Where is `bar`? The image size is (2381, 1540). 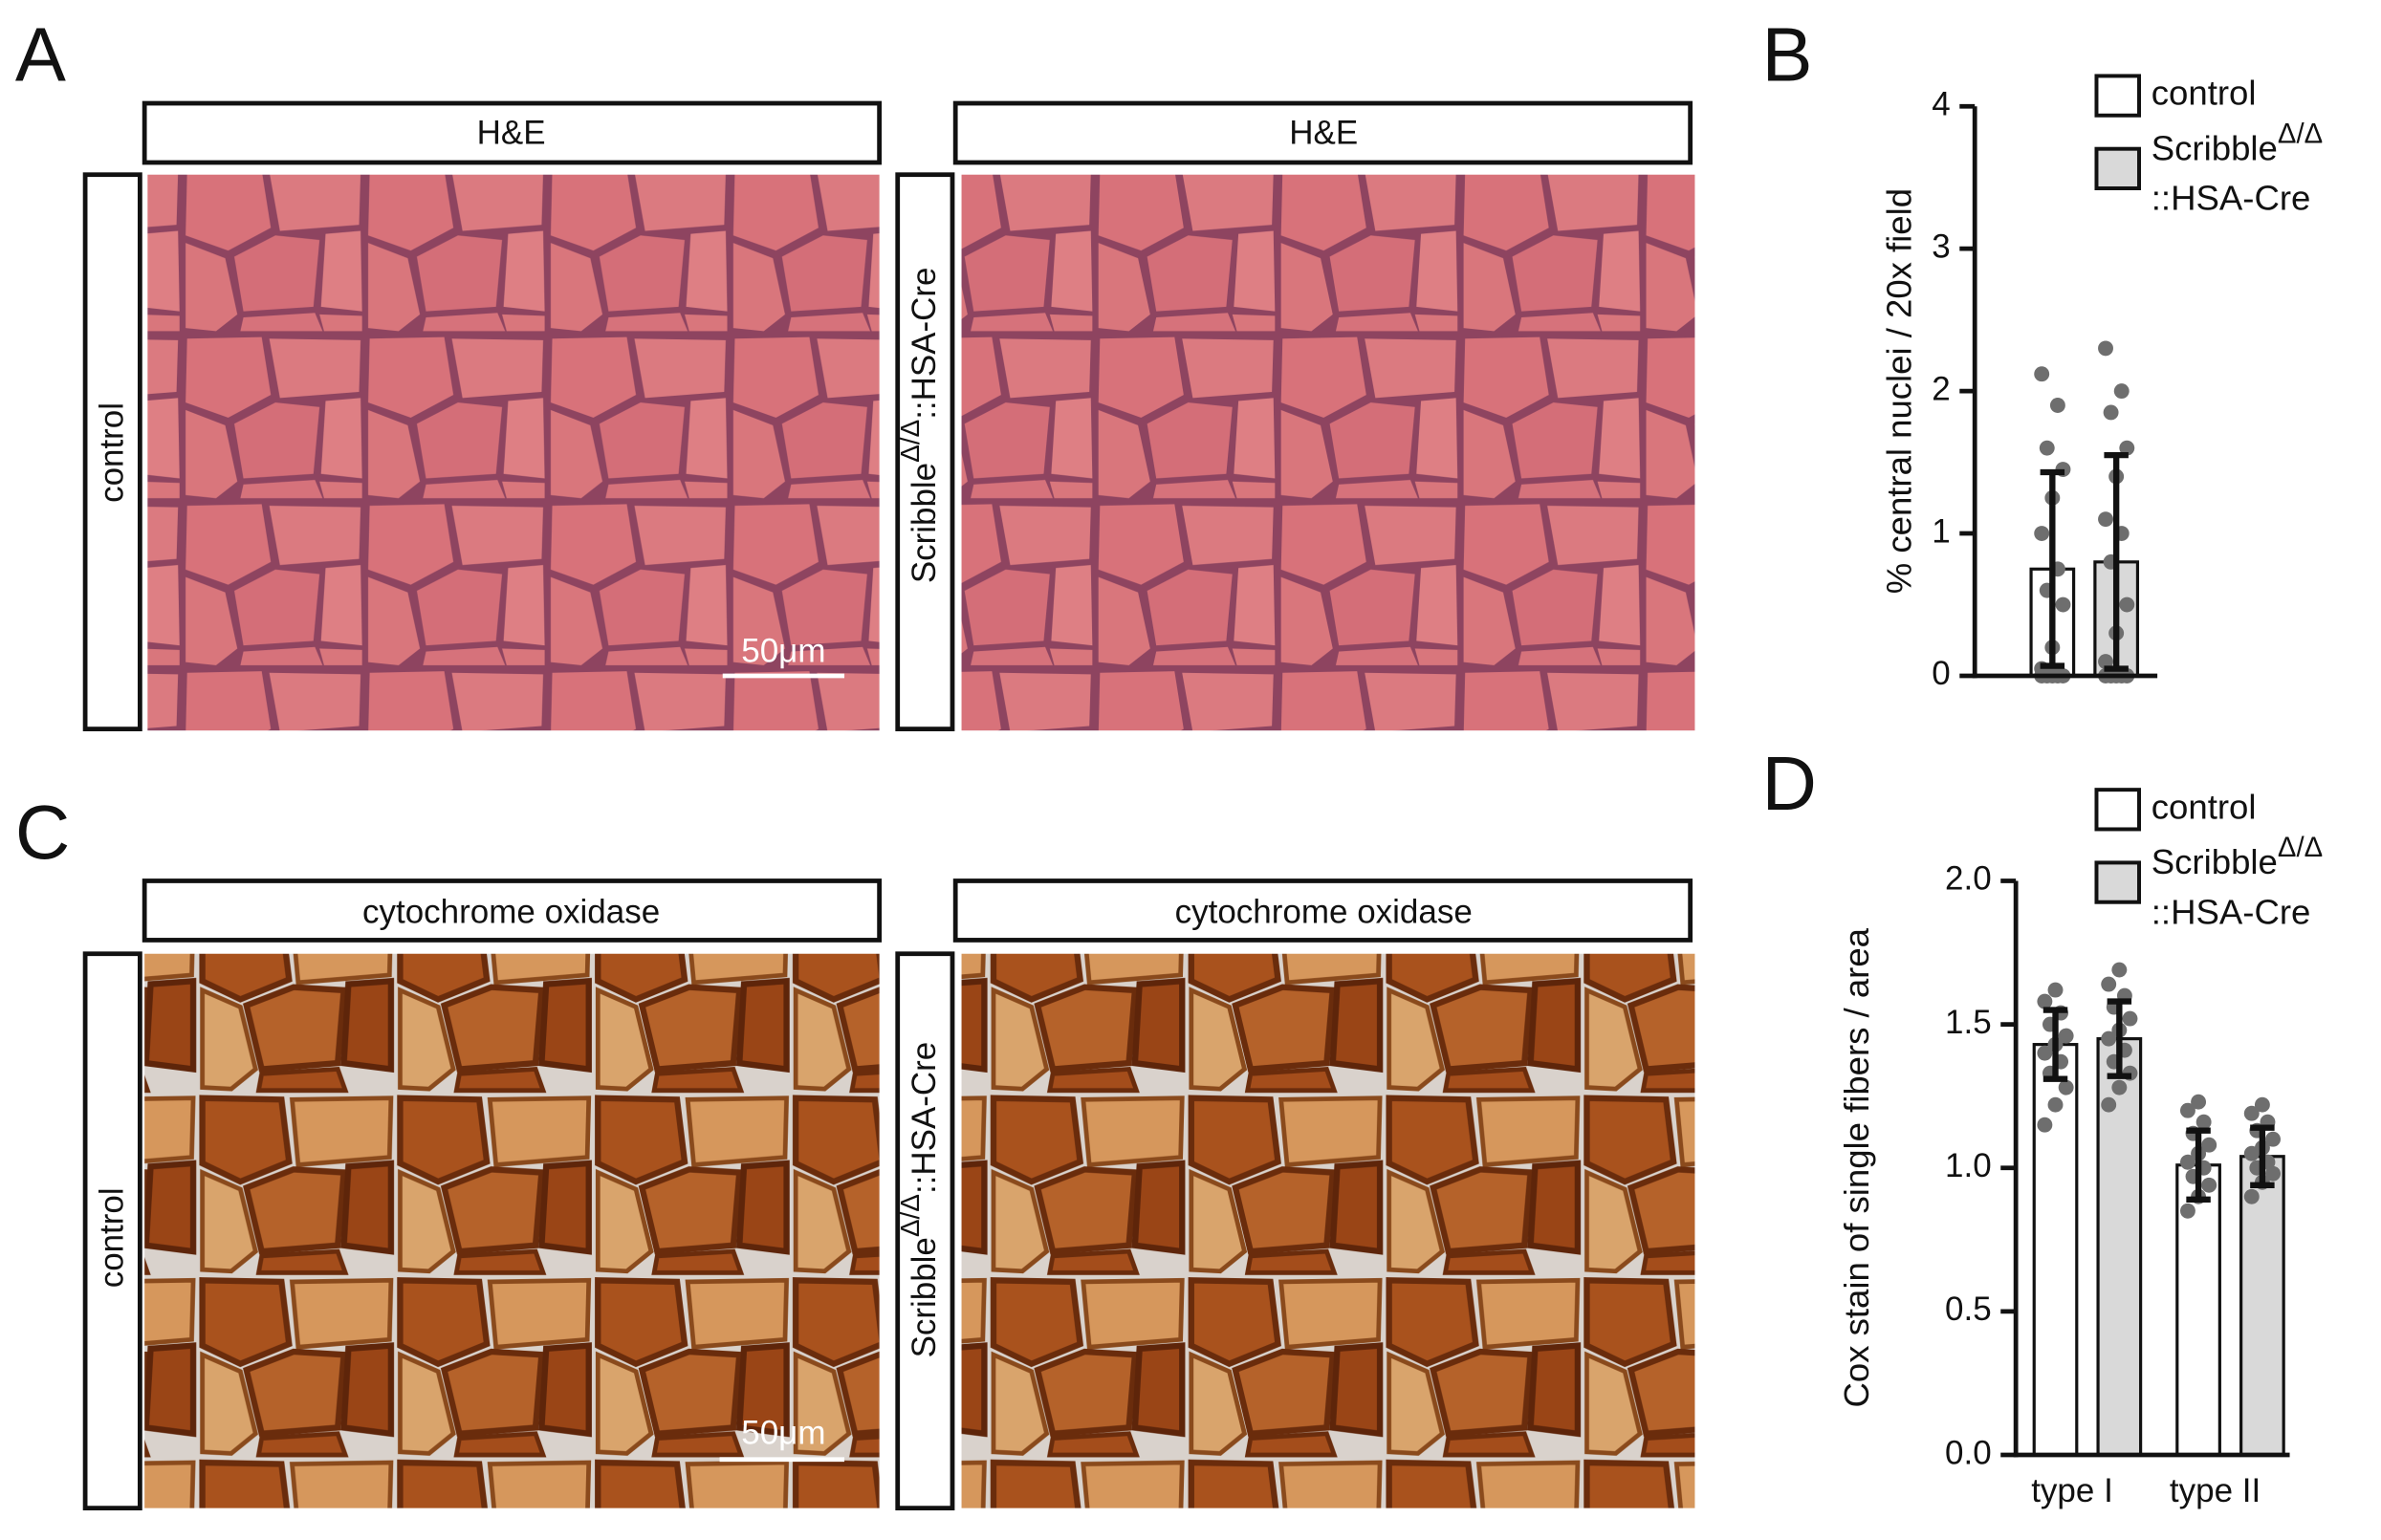
bar is located at coordinates (2055, 1250).